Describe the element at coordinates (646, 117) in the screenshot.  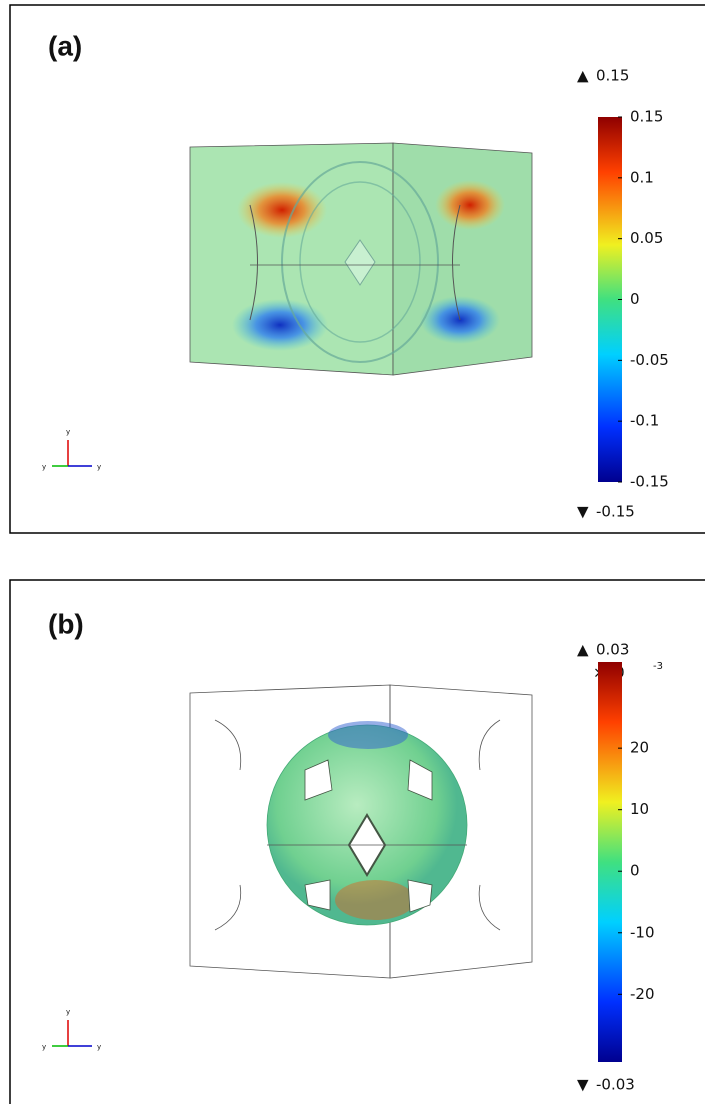
I see `colorbar-tick-label: 0.15` at that location.